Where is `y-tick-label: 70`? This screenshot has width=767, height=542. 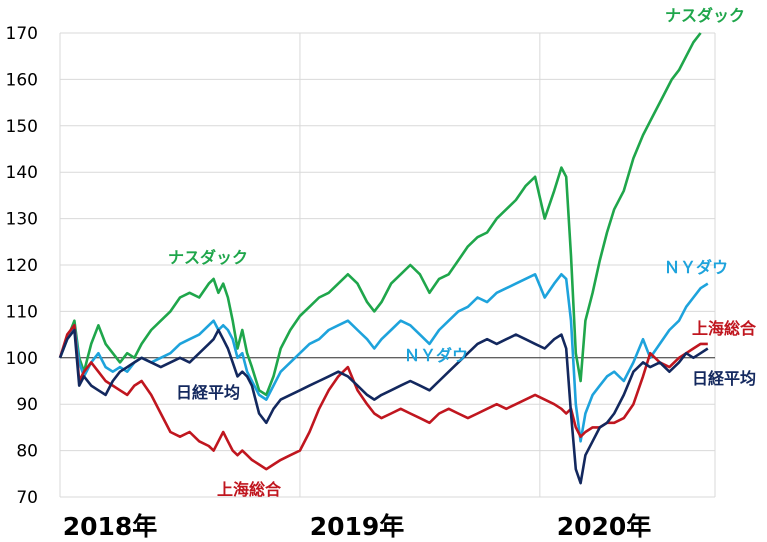
y-tick-label: 70 is located at coordinates (27, 498).